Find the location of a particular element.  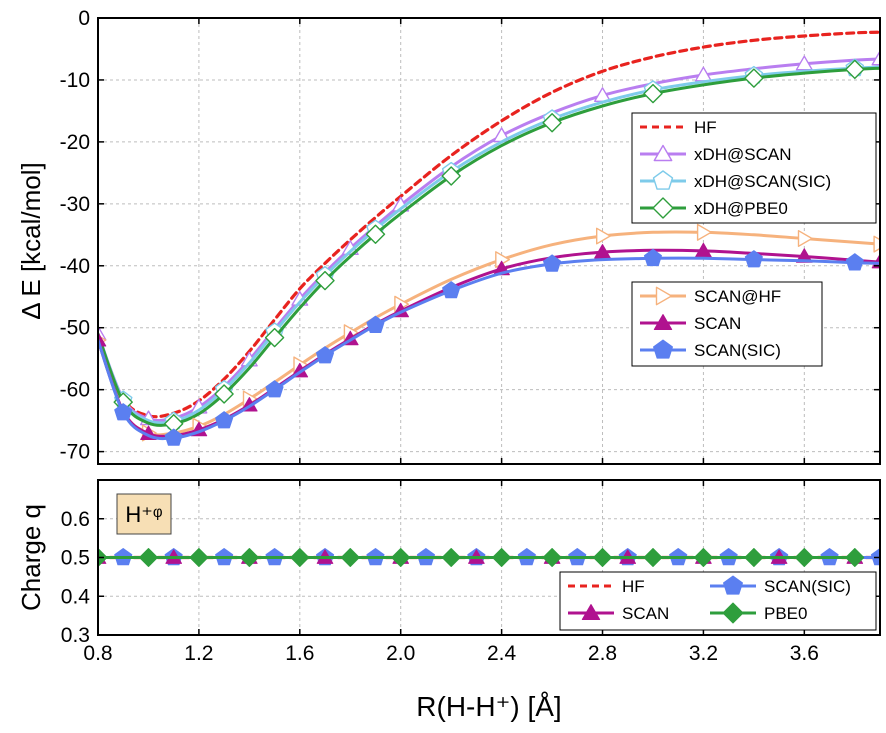

y-tick-label: -30 is located at coordinates (75, 204).